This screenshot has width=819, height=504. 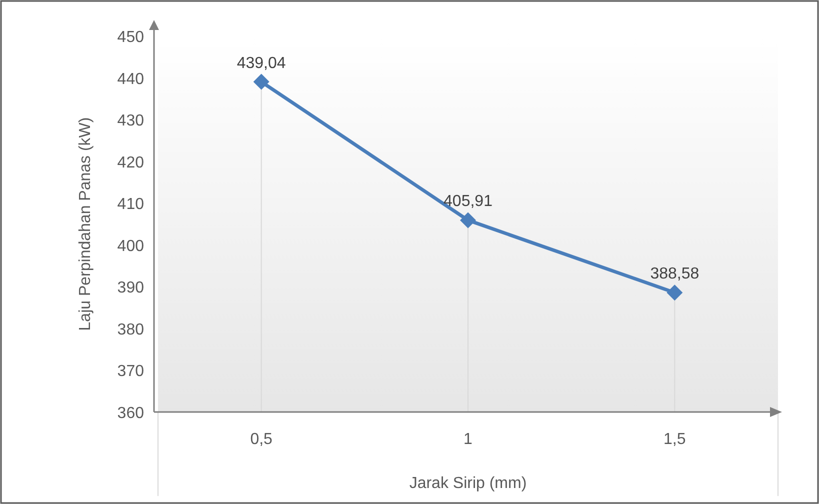 I want to click on data-label: 388,58, so click(x=675, y=274).